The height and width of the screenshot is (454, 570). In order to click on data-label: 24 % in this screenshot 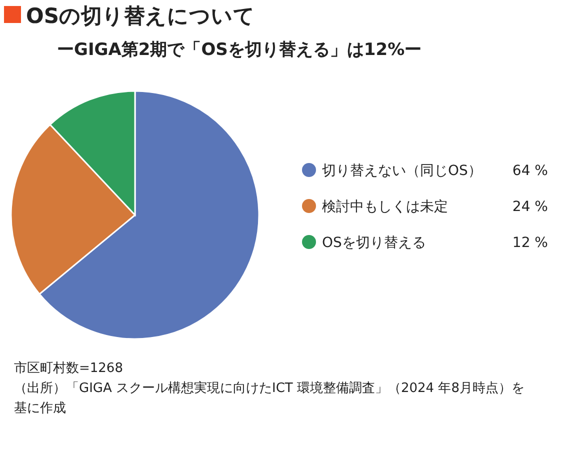, I will do `click(530, 207)`.